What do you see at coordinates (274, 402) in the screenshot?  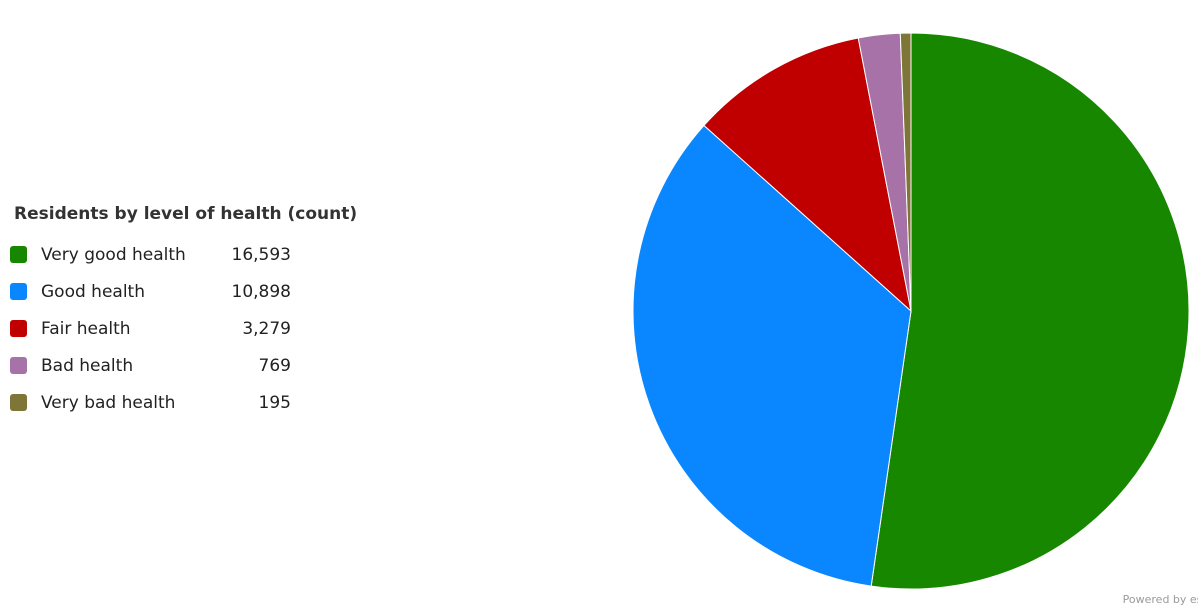 I see `legend-value: 195` at bounding box center [274, 402].